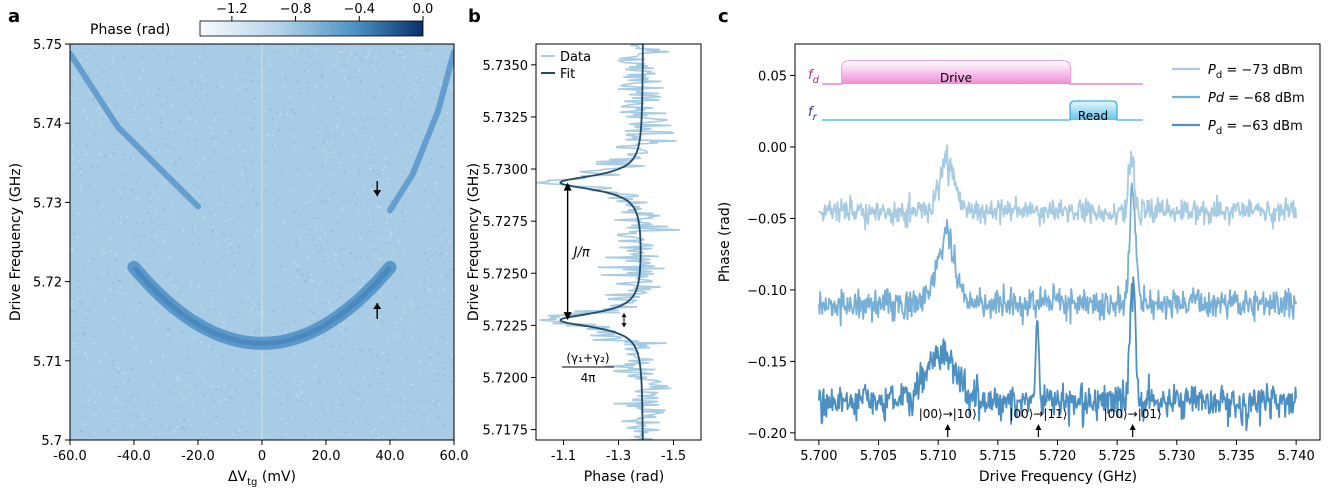  I want to click on legend-label-data: Data, so click(575, 57).